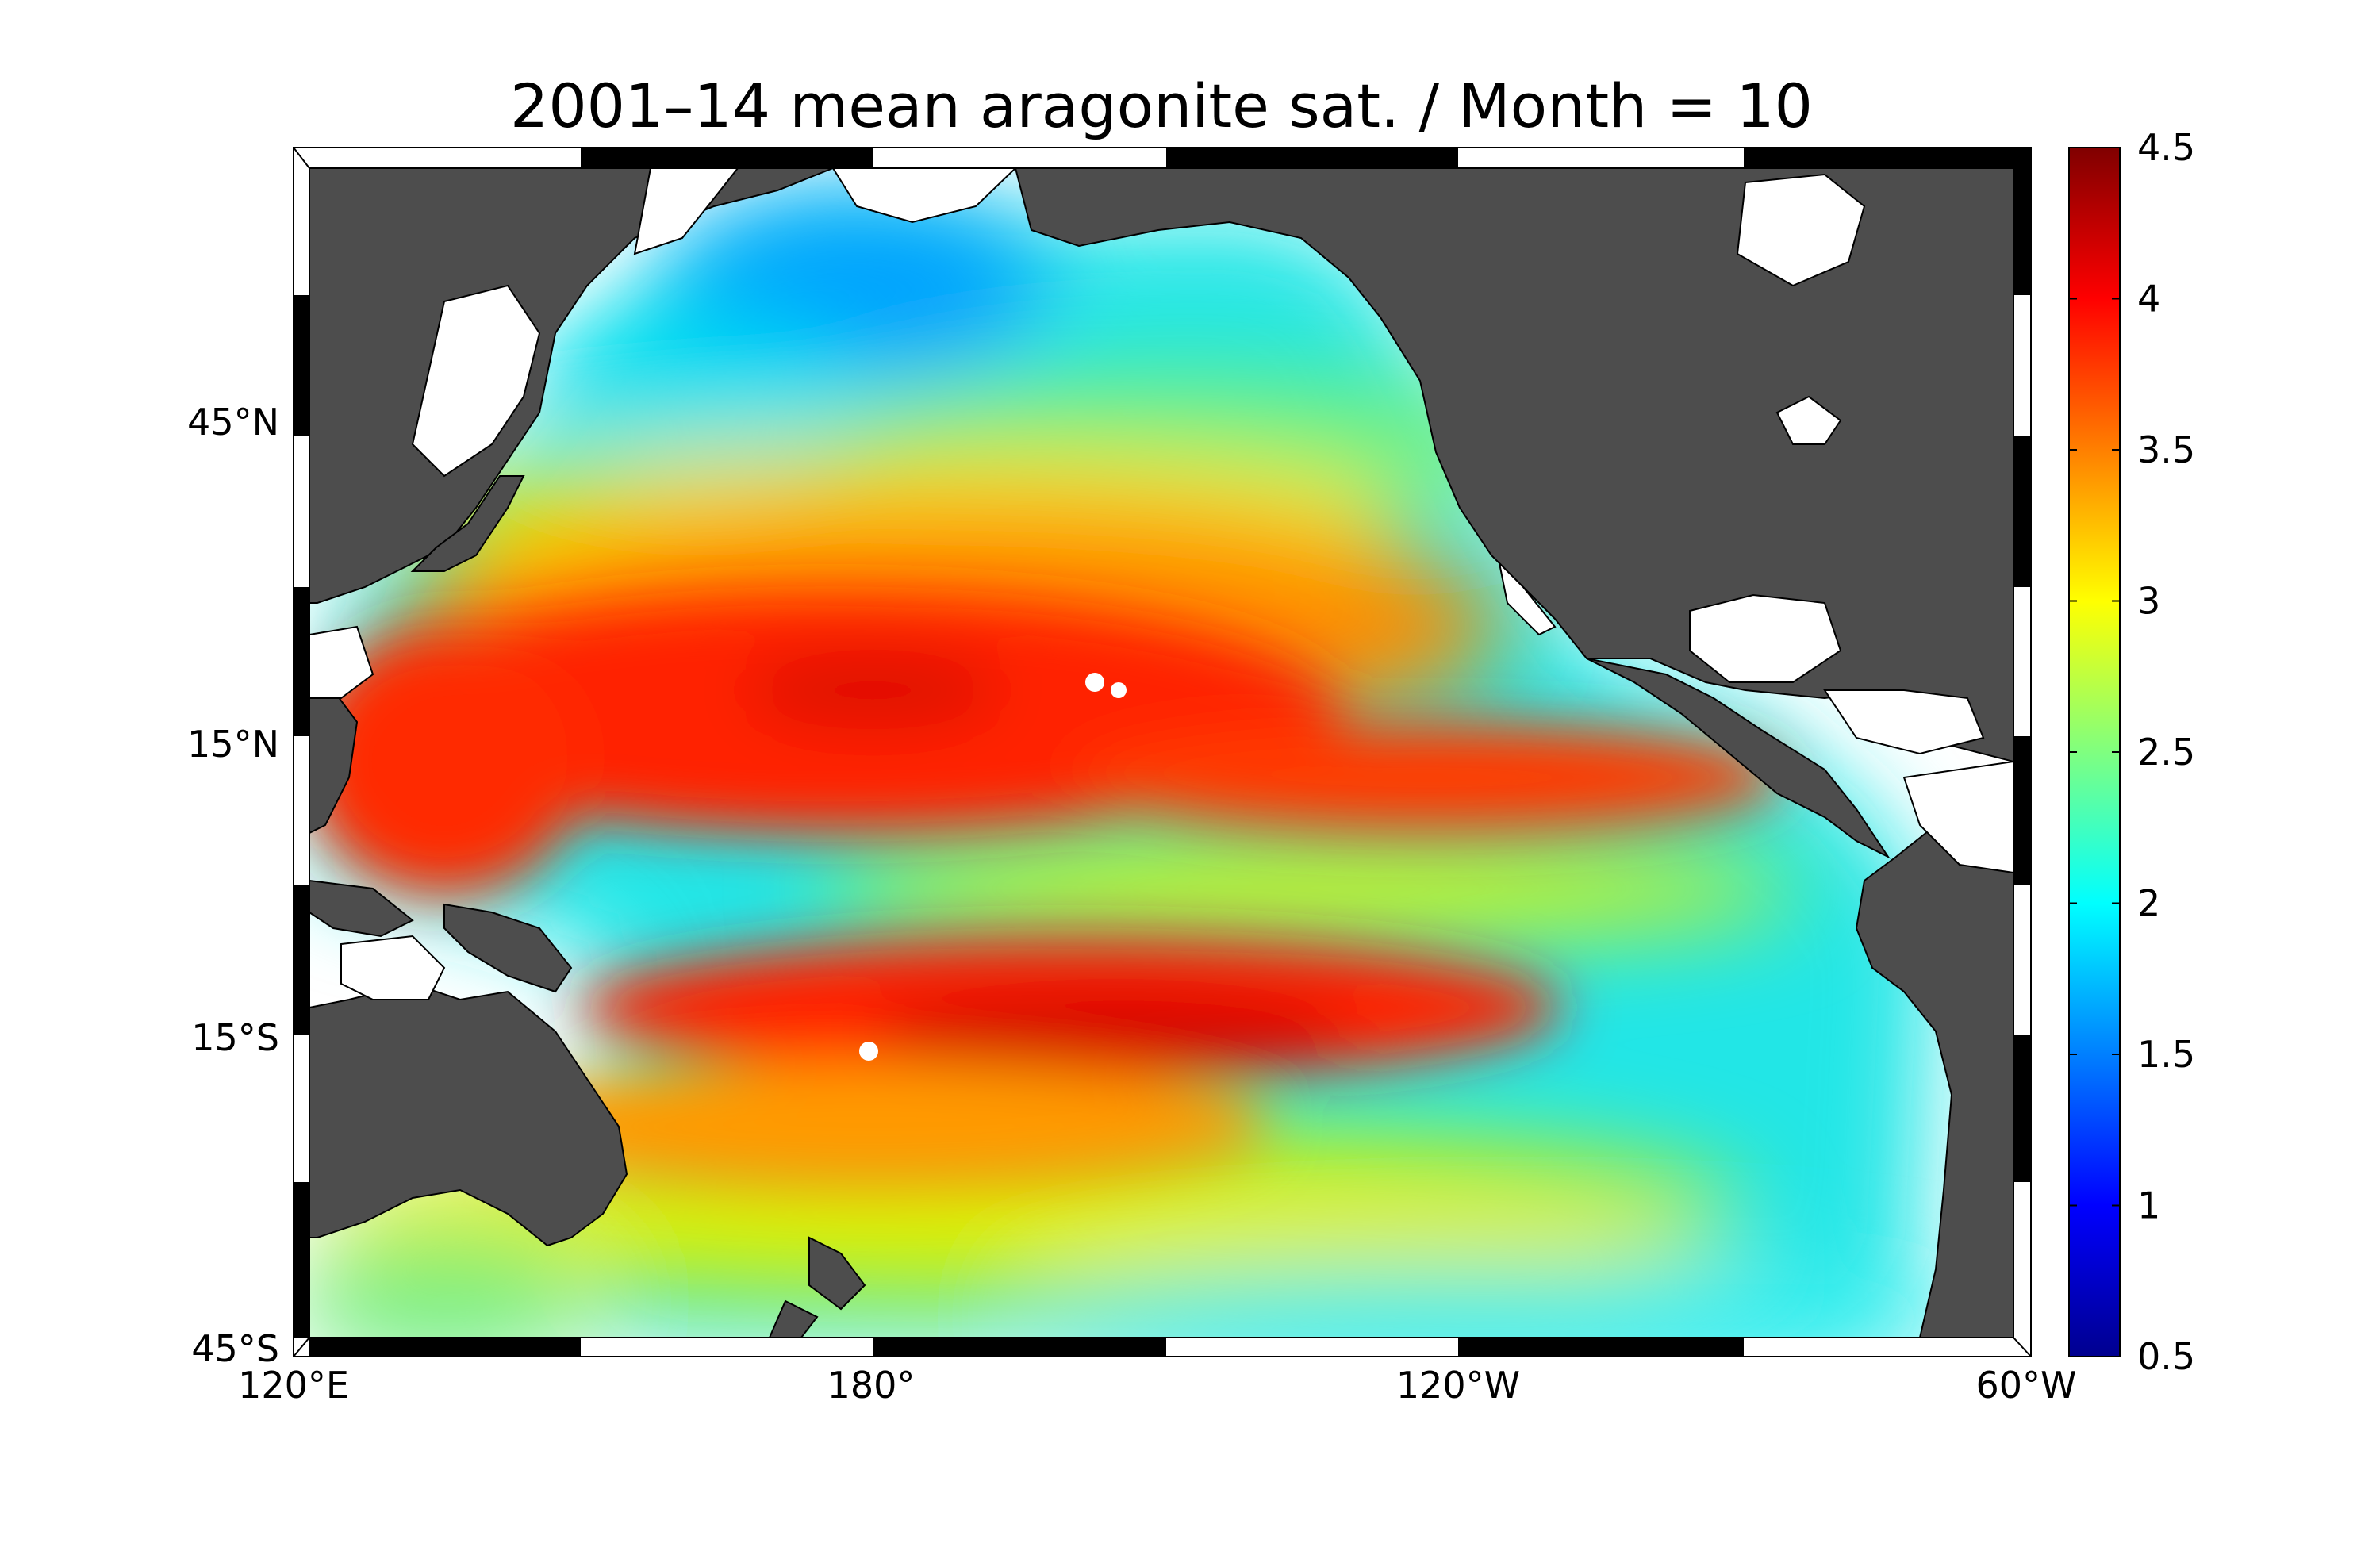 The height and width of the screenshot is (1547, 2380). What do you see at coordinates (233, 744) in the screenshot?
I see `y-tick-label: 15°N` at bounding box center [233, 744].